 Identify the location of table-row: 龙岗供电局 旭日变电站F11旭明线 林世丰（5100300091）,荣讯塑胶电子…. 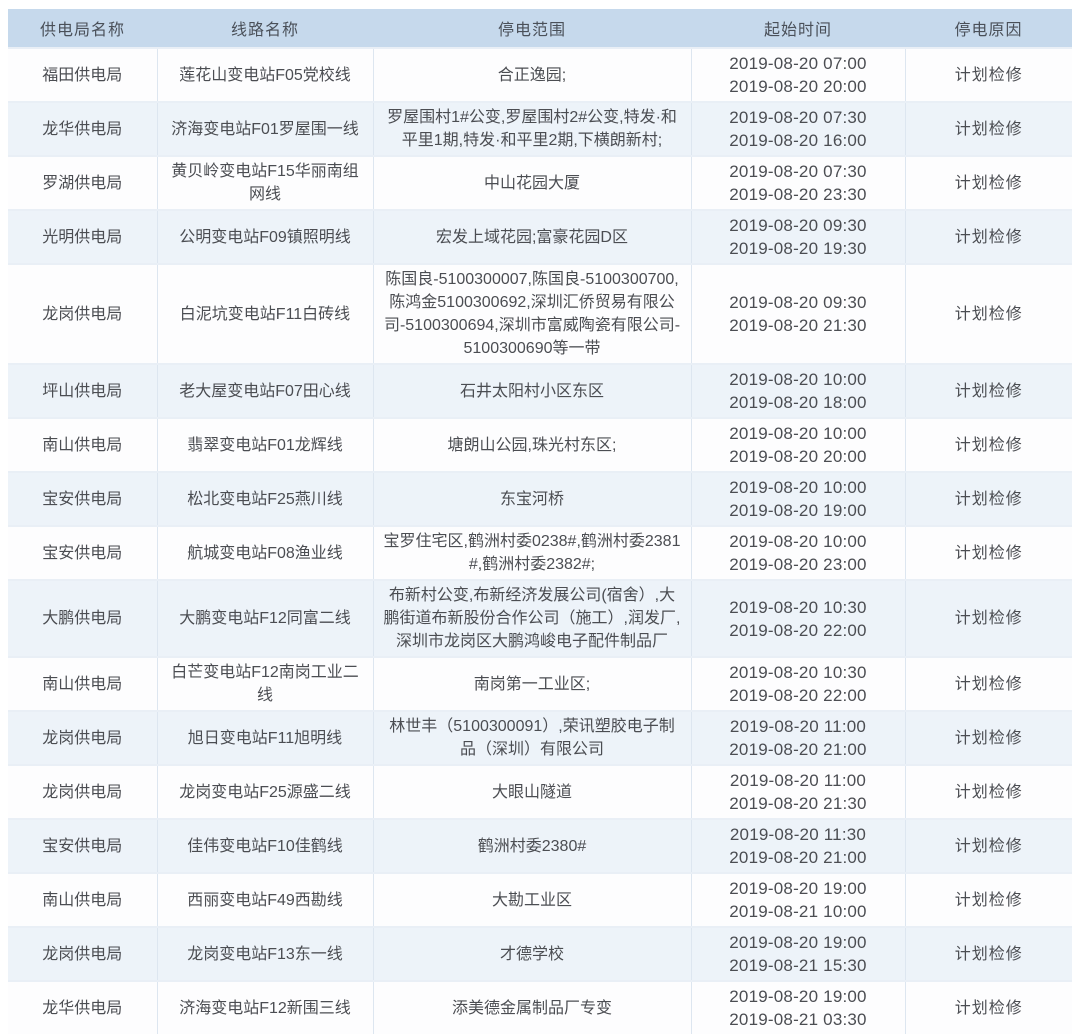
(540, 738).